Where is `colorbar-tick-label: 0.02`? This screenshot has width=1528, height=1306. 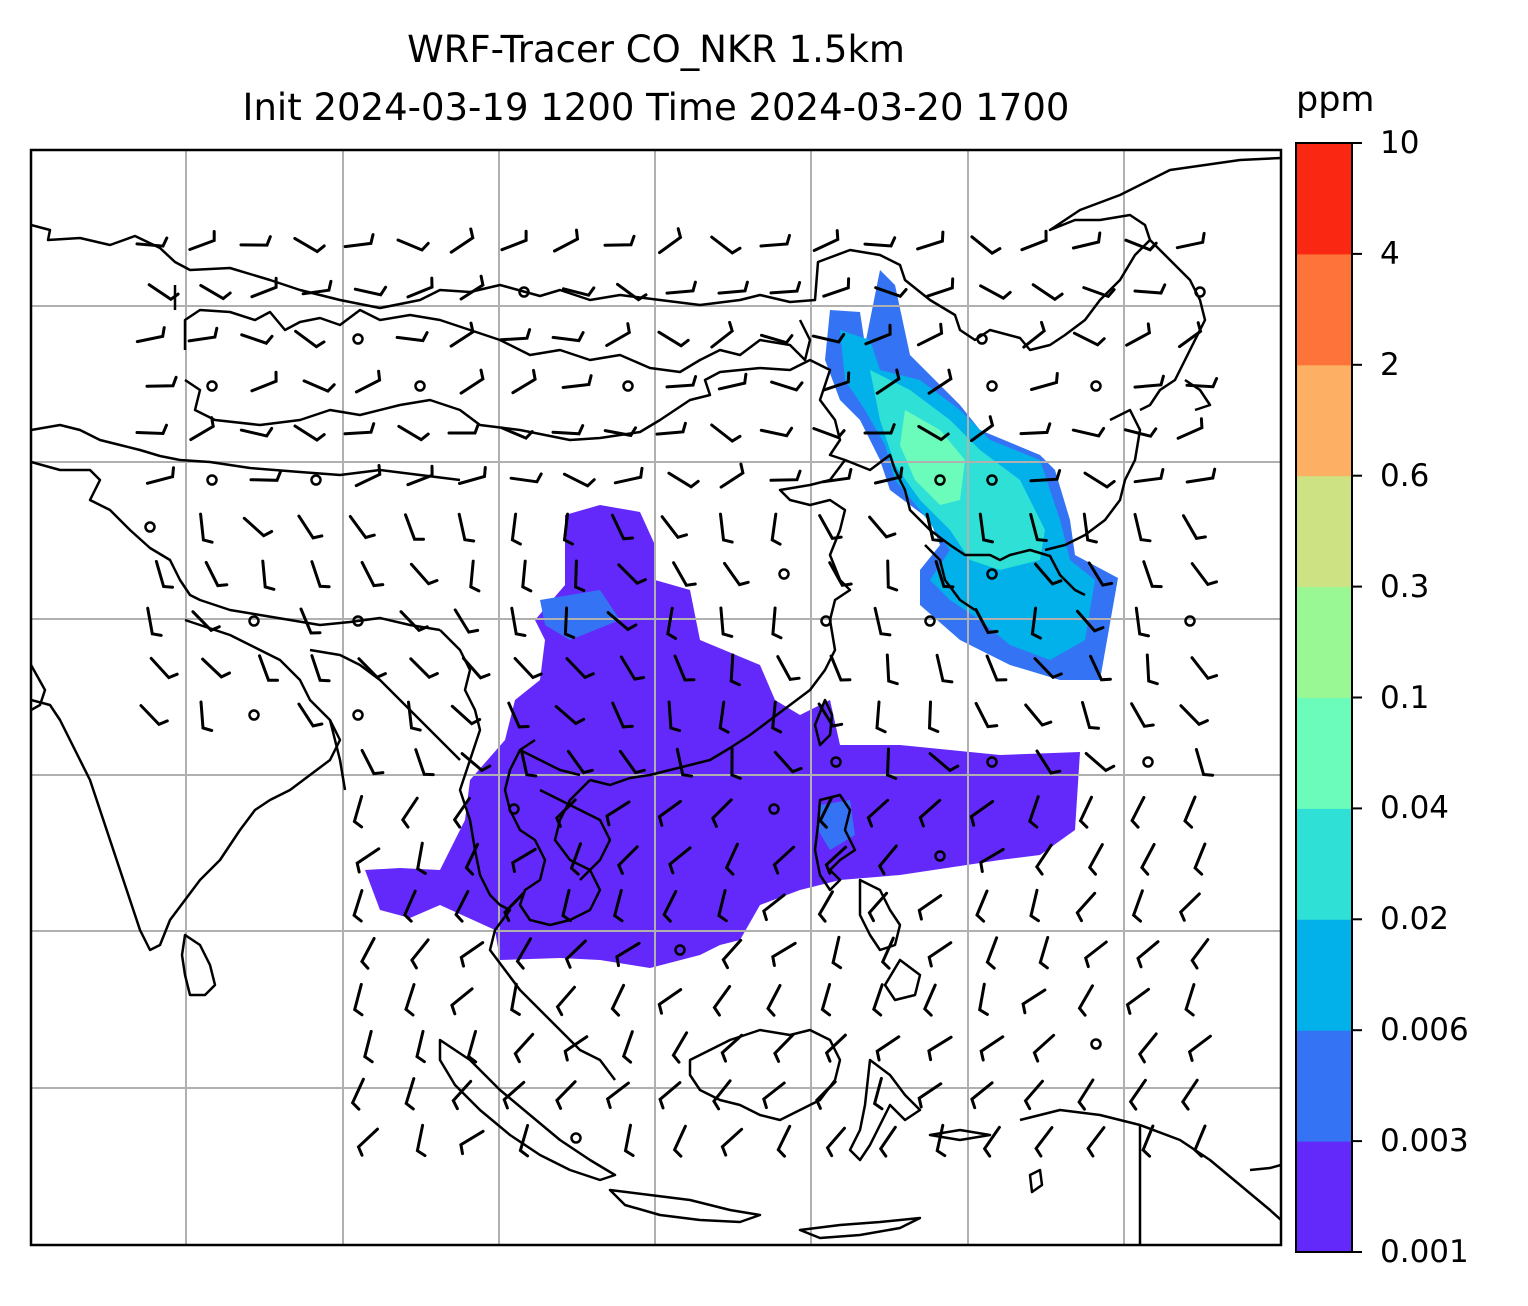 colorbar-tick-label: 0.02 is located at coordinates (1415, 919).